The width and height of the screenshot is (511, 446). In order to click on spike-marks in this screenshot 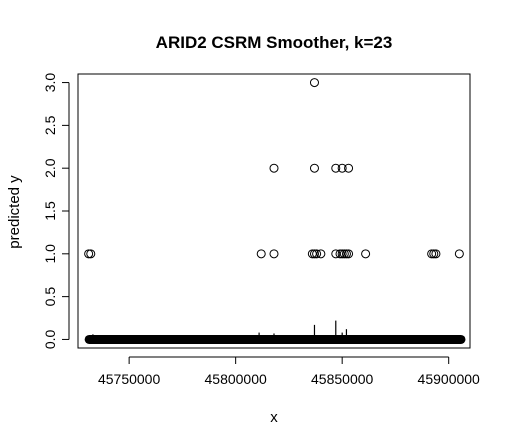, I will do `click(276, 330)`.